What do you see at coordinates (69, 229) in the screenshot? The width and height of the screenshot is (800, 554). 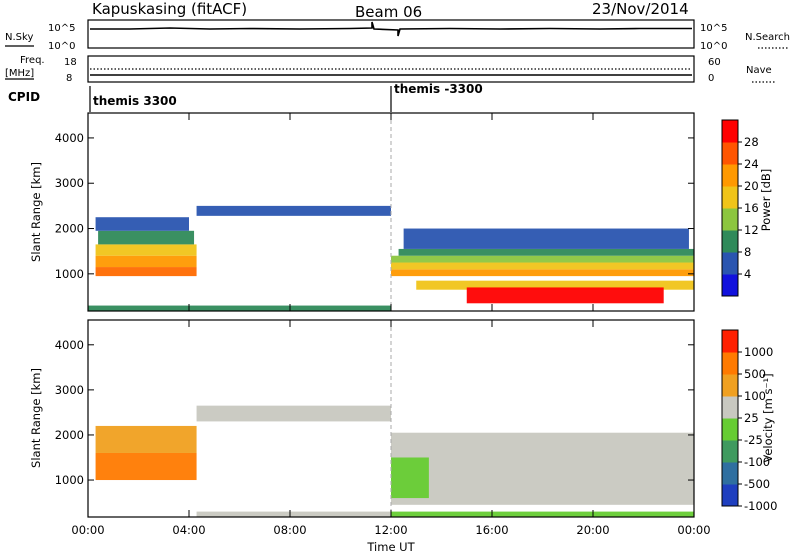 I see `power-ytick-label-1: 2000` at bounding box center [69, 229].